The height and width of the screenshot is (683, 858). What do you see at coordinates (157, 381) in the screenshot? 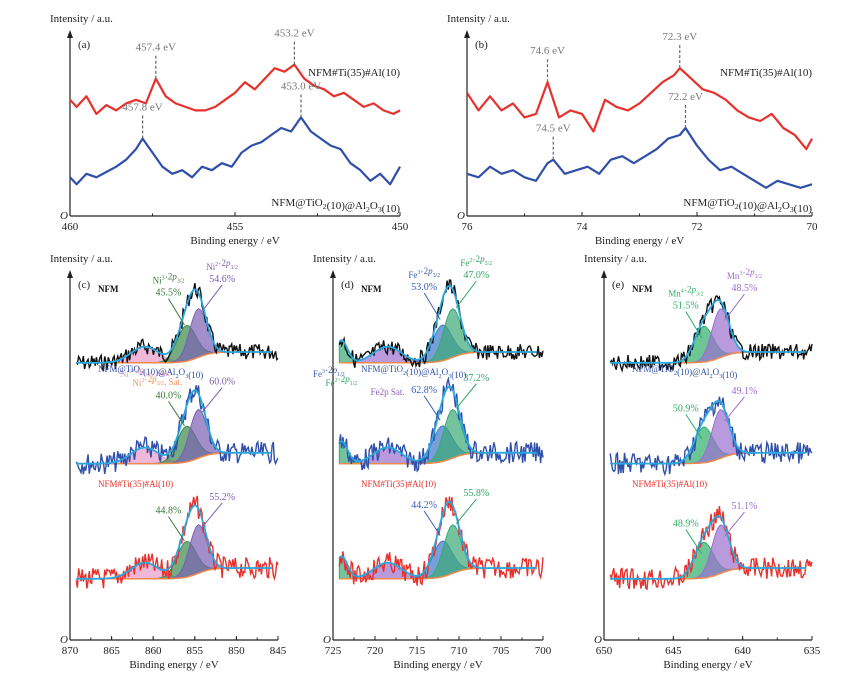
I see `panel-c-satellite-label: Ni2+2p3/2, Sat.` at bounding box center [157, 381].